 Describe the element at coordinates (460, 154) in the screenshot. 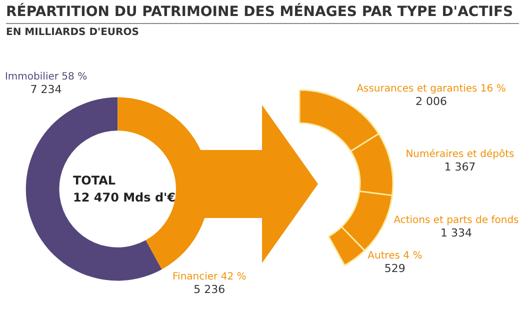

I see `slice-label: Numéraires et dépôts` at that location.